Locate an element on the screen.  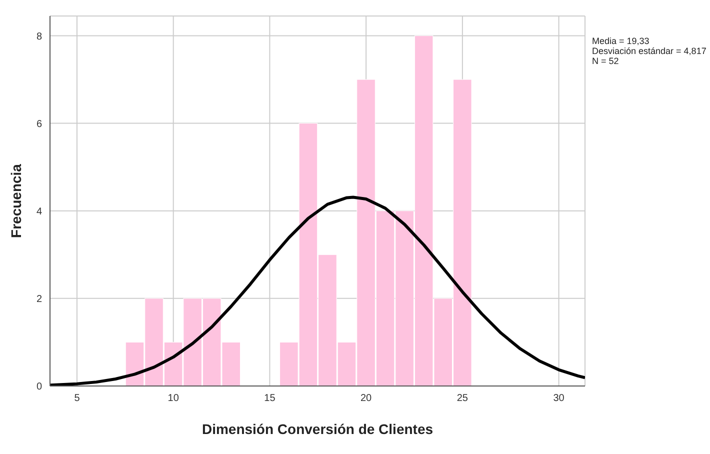
x-axis-title: Dimensión Conversión de Clientes is located at coordinates (318, 429).